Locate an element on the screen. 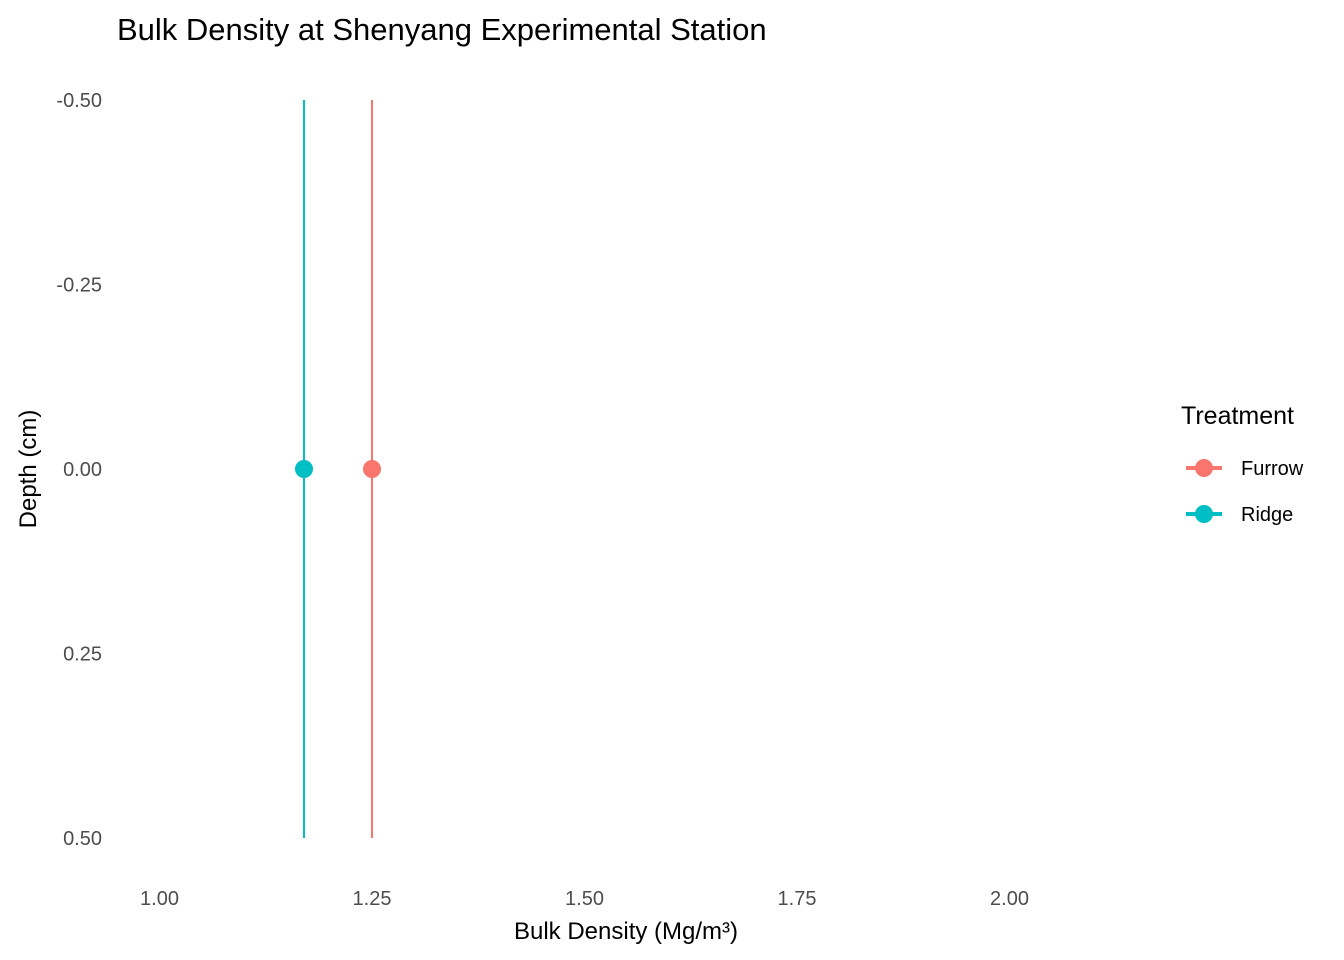 This screenshot has width=1344, height=960. x-tick-label: 1.00 is located at coordinates (159, 899).